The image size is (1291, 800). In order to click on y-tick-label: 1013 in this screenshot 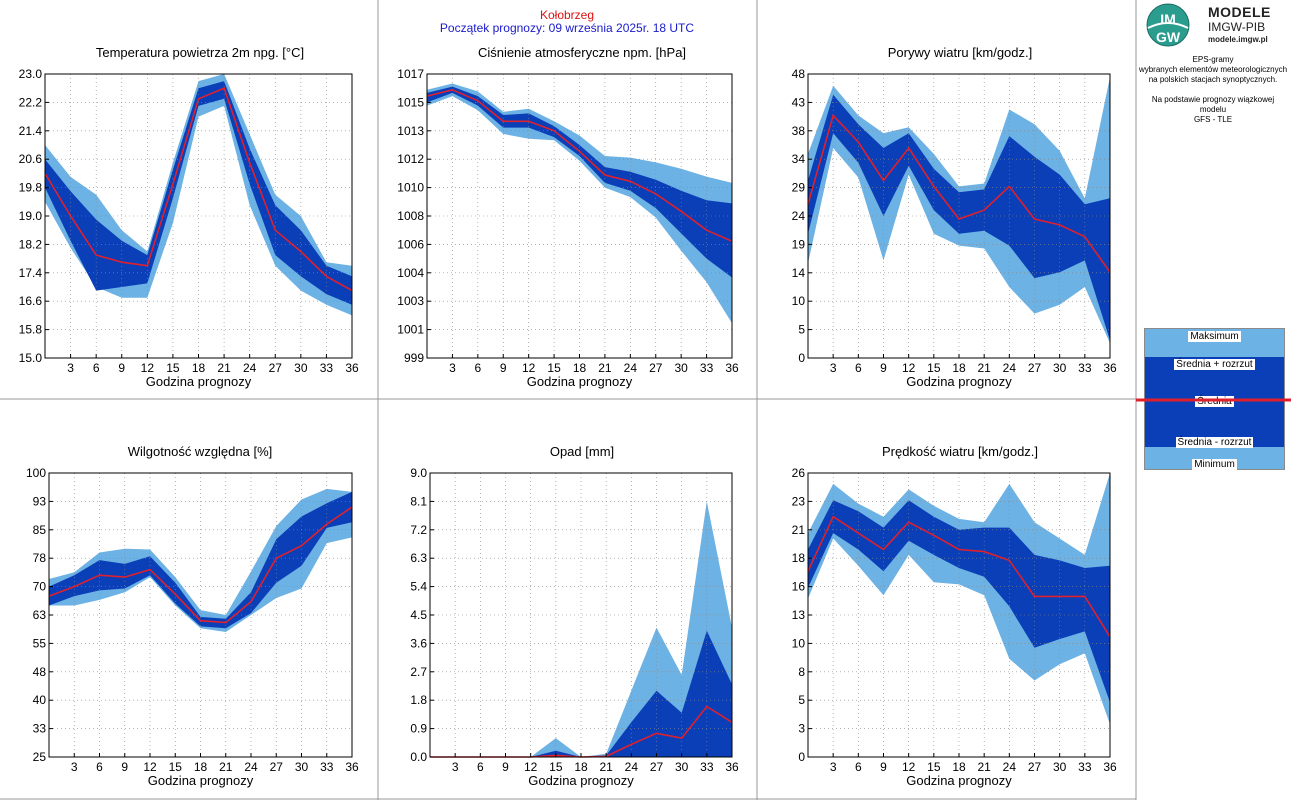, I will do `click(410, 131)`.